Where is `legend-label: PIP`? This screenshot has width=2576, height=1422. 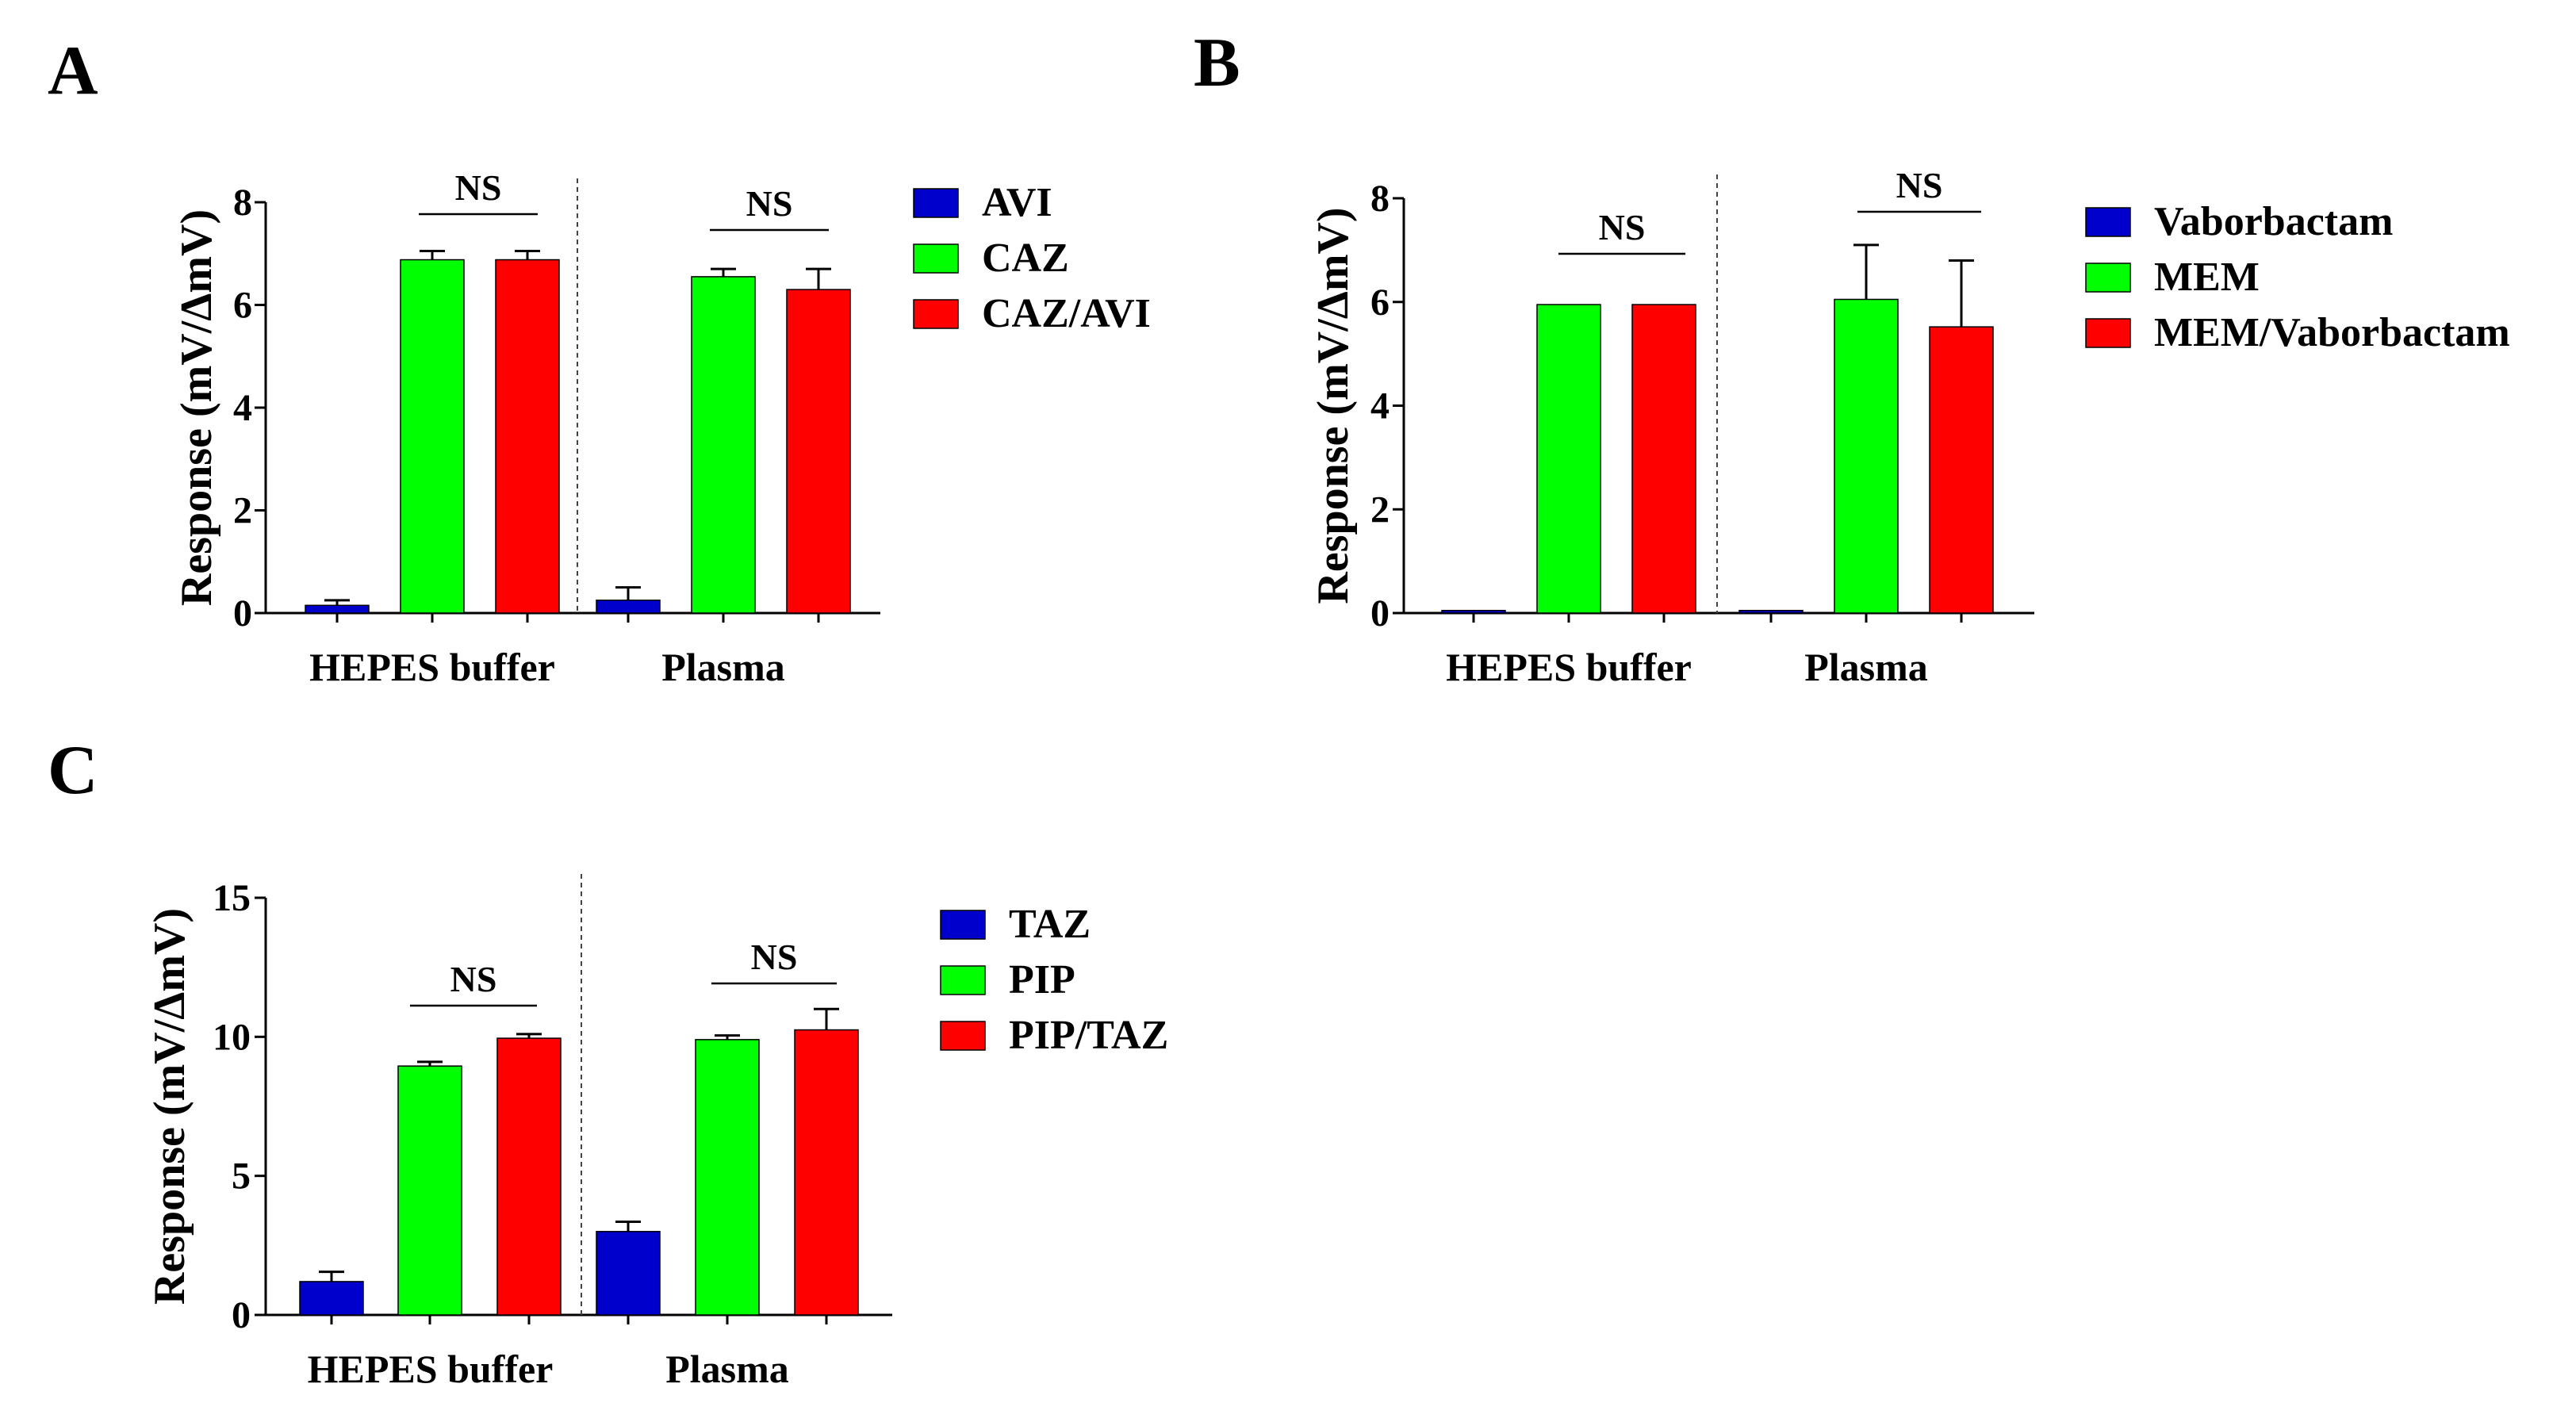
legend-label: PIP is located at coordinates (1042, 980).